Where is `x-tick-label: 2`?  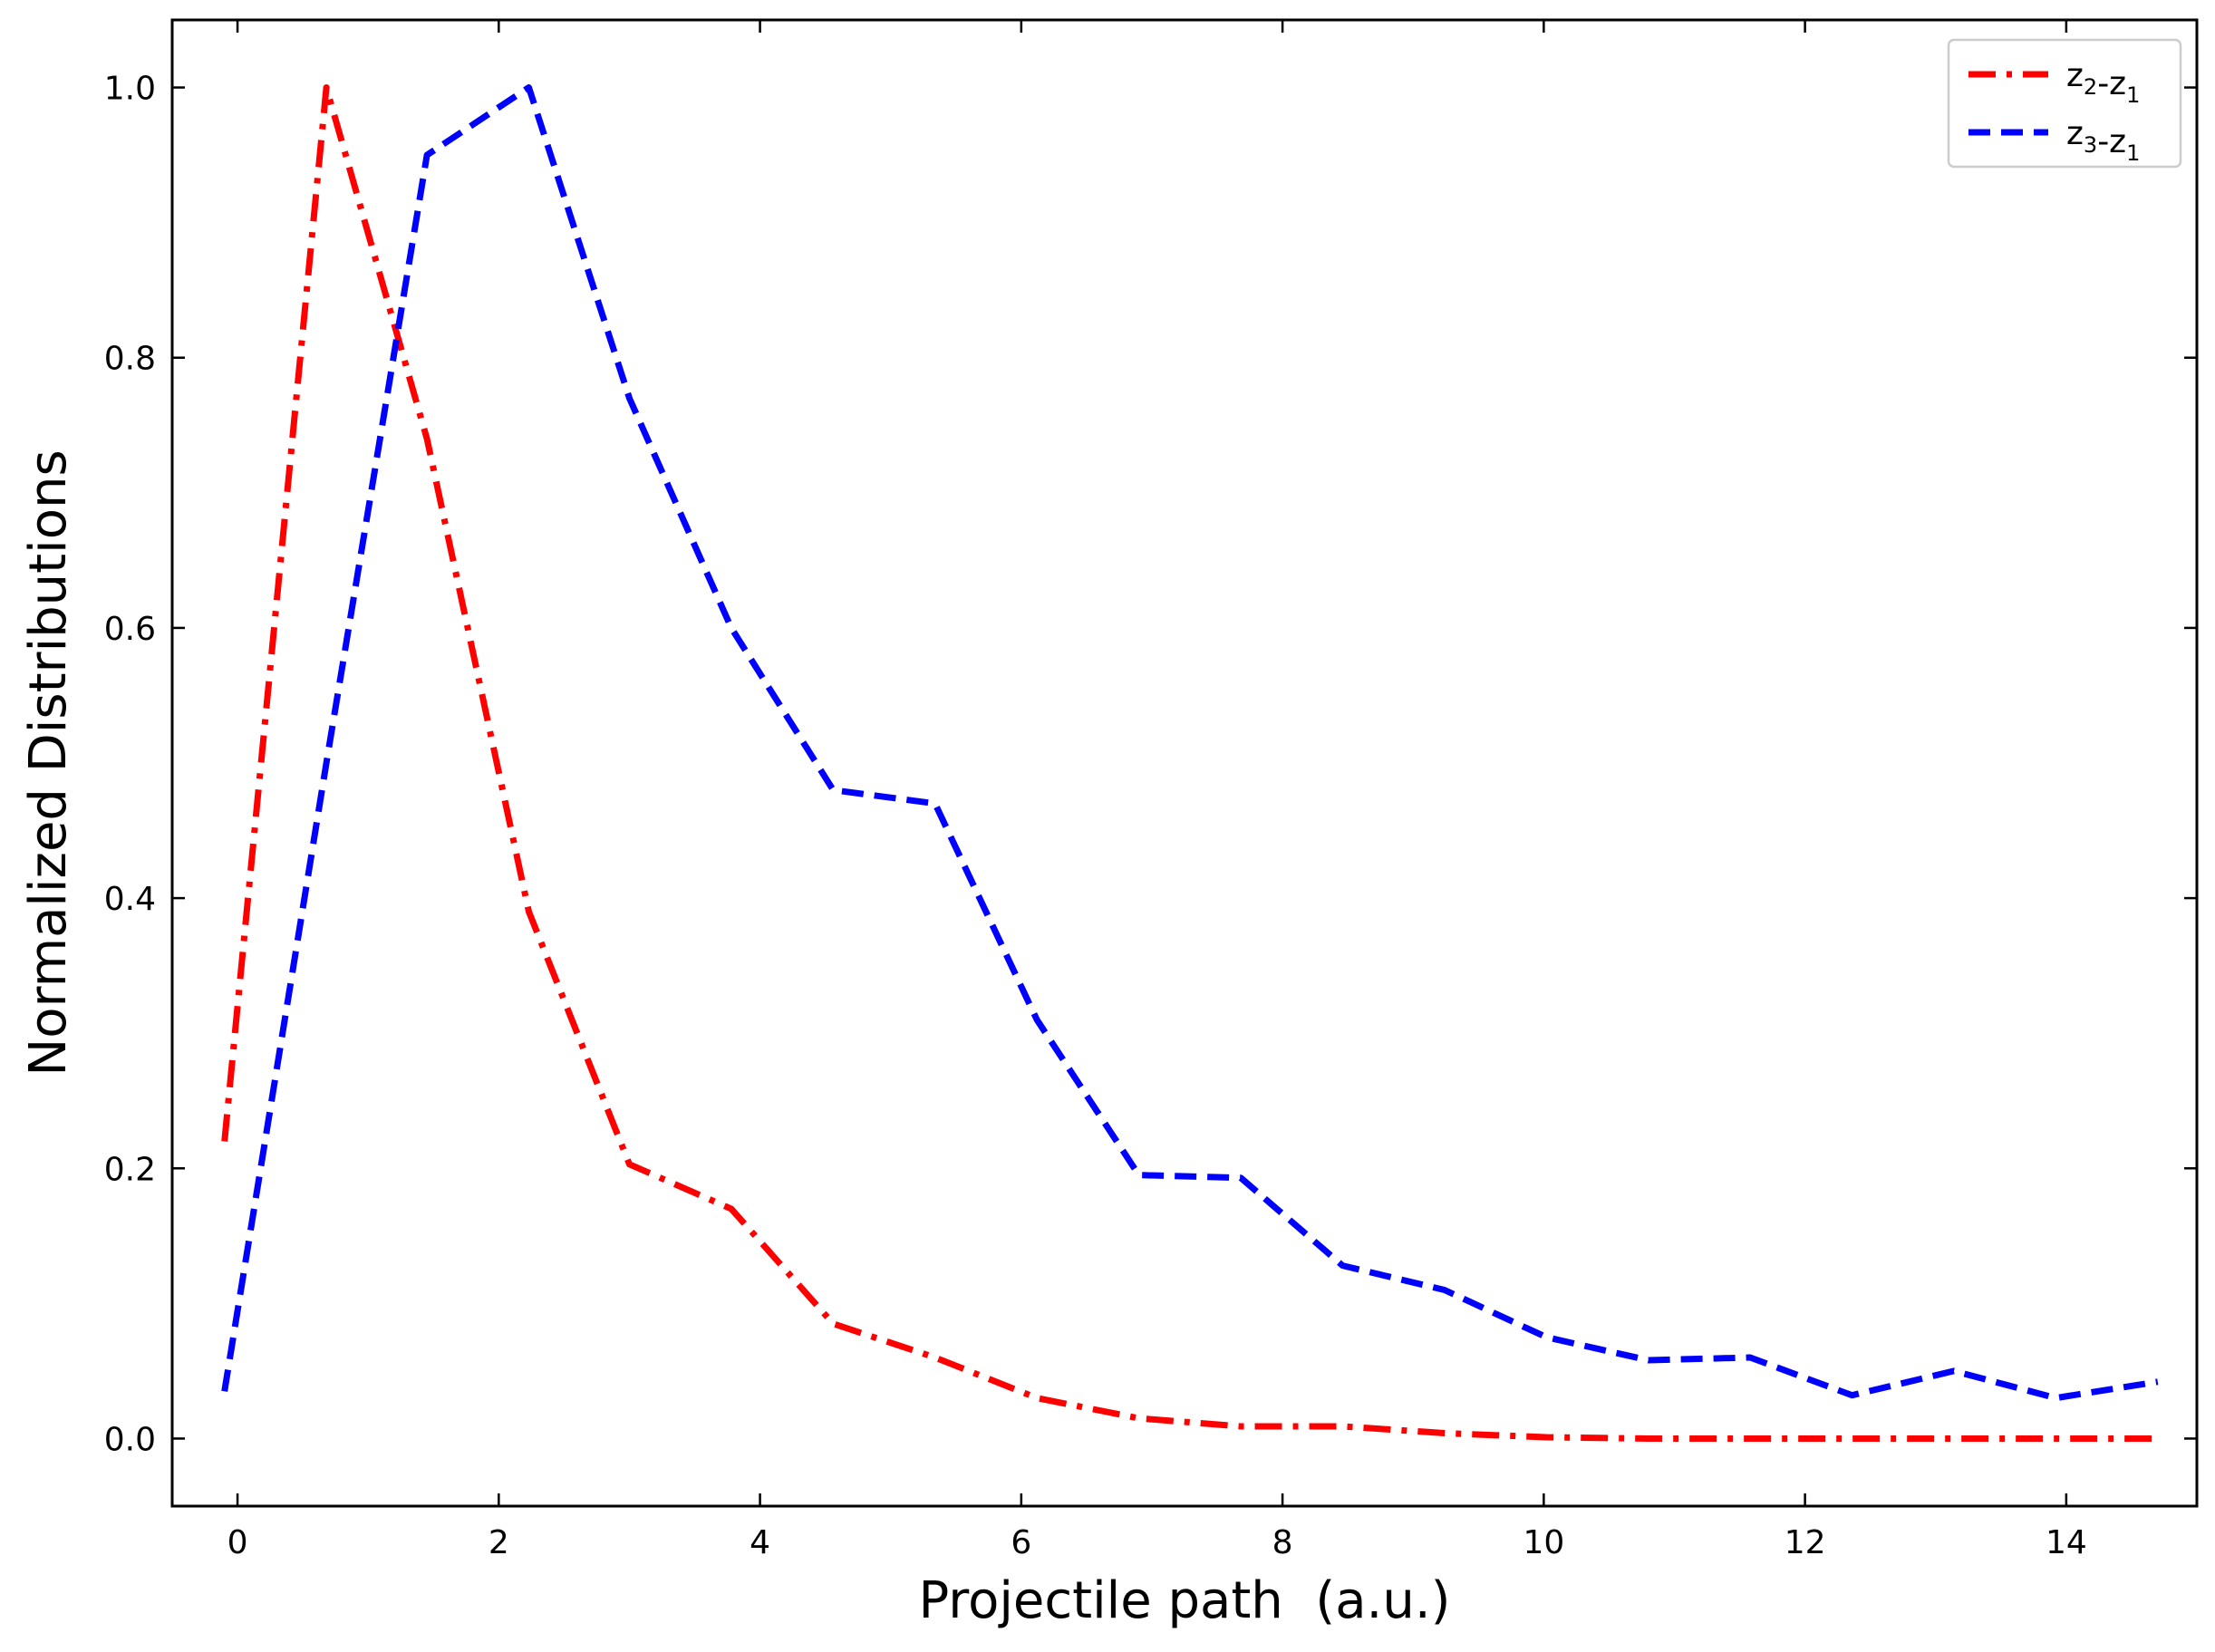
x-tick-label: 2 is located at coordinates (498, 1542).